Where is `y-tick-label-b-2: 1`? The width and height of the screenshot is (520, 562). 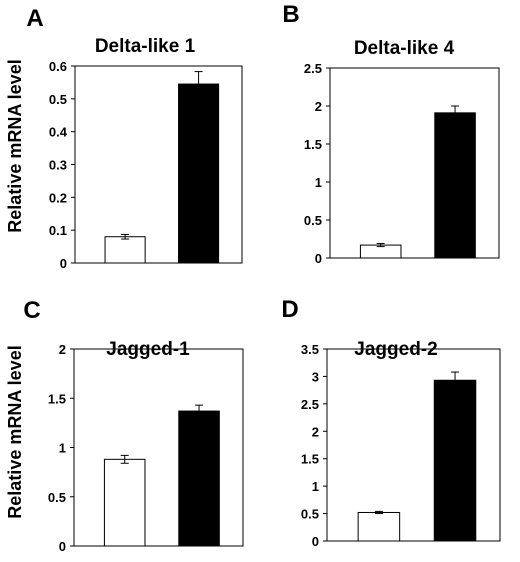
y-tick-label-b-2: 1 is located at coordinates (318, 182).